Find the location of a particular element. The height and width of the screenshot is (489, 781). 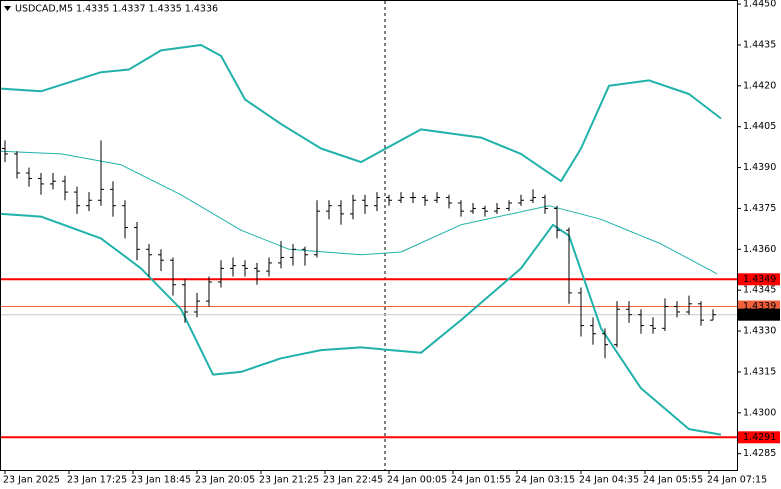

y-tick-label: 1.4360 is located at coordinates (759, 249).